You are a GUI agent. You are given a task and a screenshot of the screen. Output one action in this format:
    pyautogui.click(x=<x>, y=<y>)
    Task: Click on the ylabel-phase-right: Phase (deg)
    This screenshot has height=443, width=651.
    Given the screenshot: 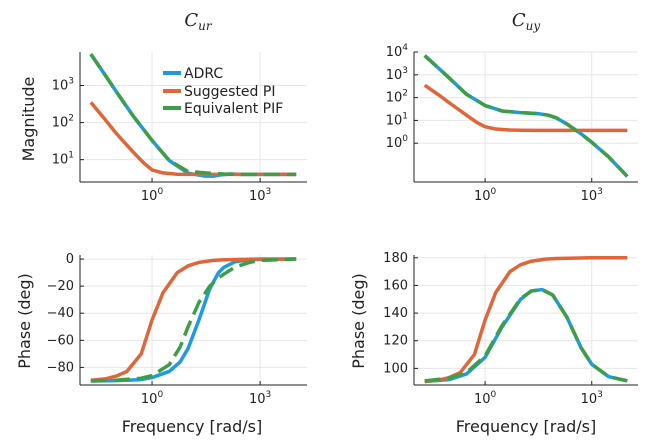 What is the action you would take?
    pyautogui.click(x=358, y=321)
    